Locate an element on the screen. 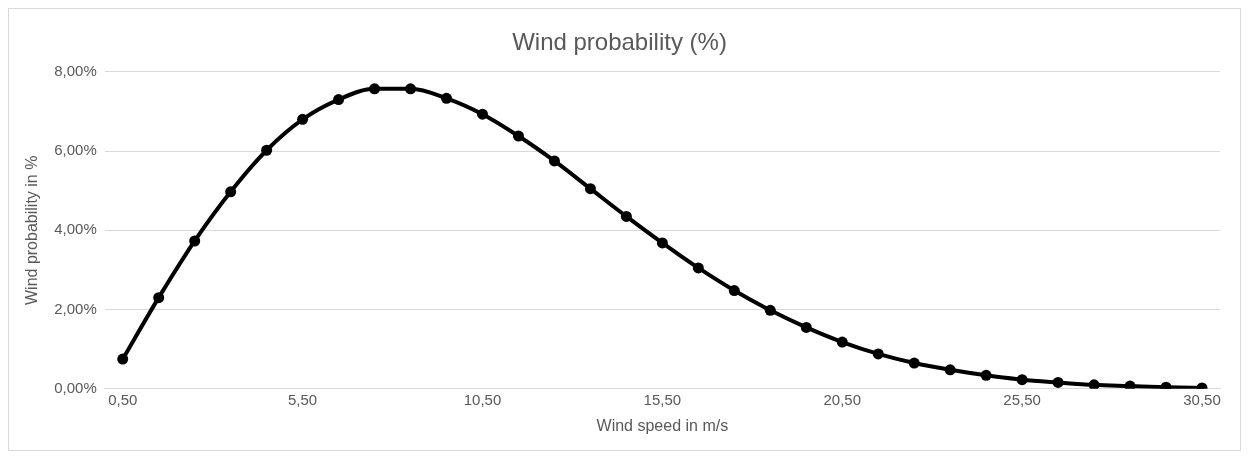 The width and height of the screenshot is (1249, 459). x-axis-title: Wind speed in m/s is located at coordinates (662, 425).